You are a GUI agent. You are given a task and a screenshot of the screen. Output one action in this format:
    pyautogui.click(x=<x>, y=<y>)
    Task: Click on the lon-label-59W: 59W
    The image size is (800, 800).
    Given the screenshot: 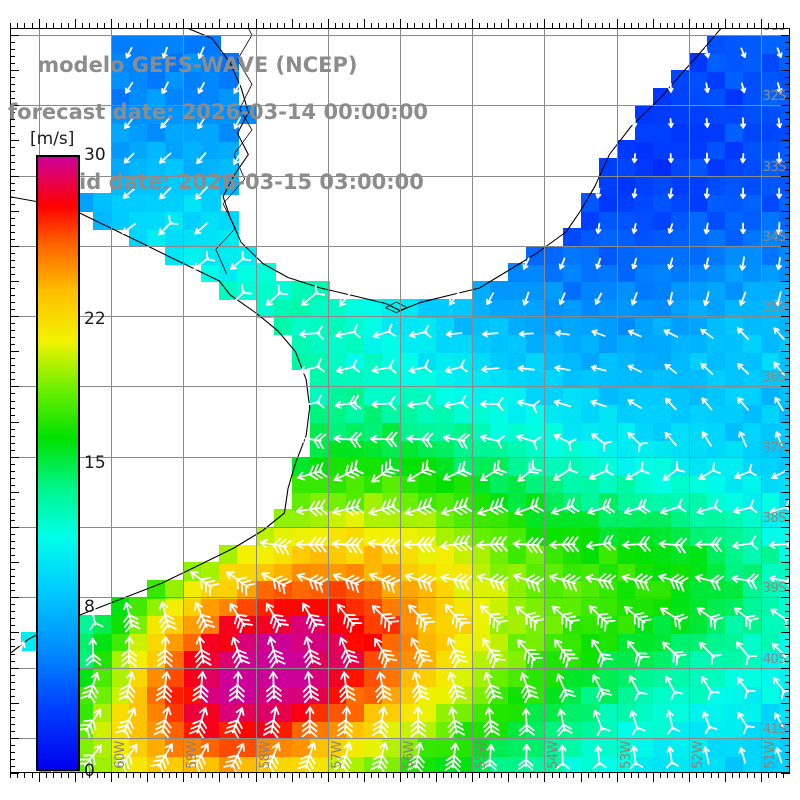 What is the action you would take?
    pyautogui.click(x=193, y=755)
    